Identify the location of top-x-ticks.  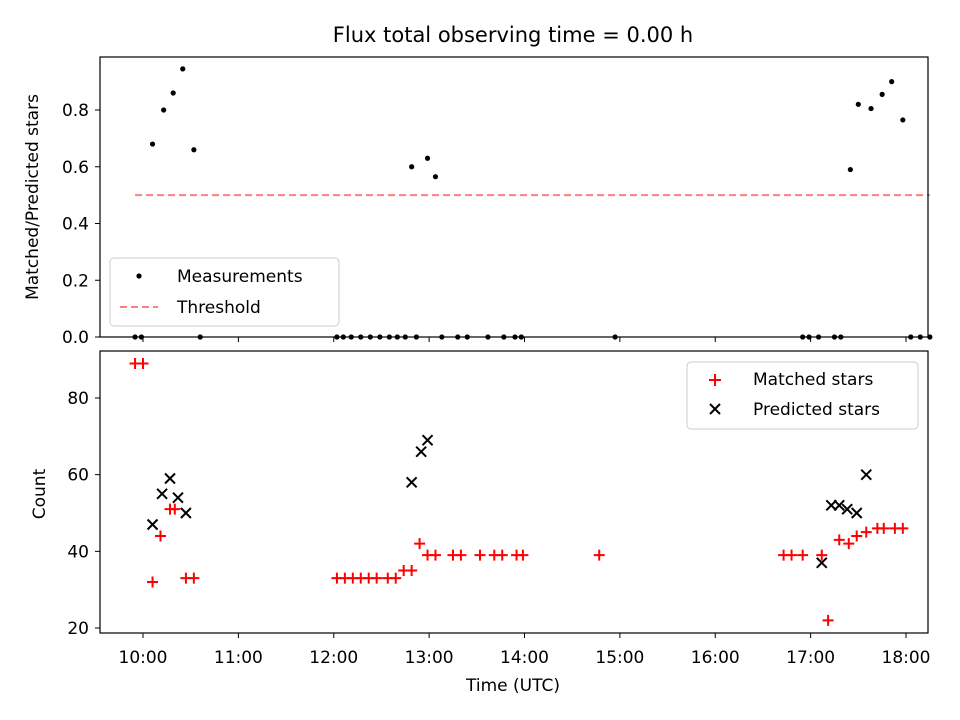
(524, 339).